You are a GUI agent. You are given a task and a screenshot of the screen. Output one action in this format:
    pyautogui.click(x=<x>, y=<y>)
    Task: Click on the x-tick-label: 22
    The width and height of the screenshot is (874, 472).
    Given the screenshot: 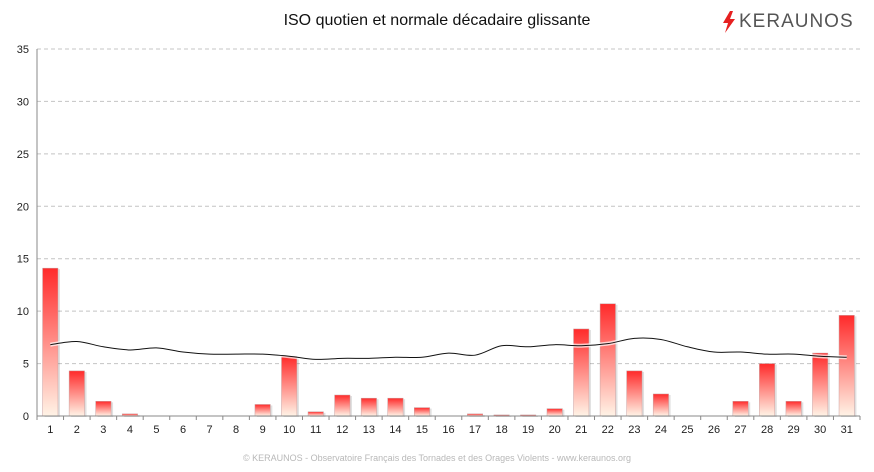 What is the action you would take?
    pyautogui.click(x=608, y=430)
    